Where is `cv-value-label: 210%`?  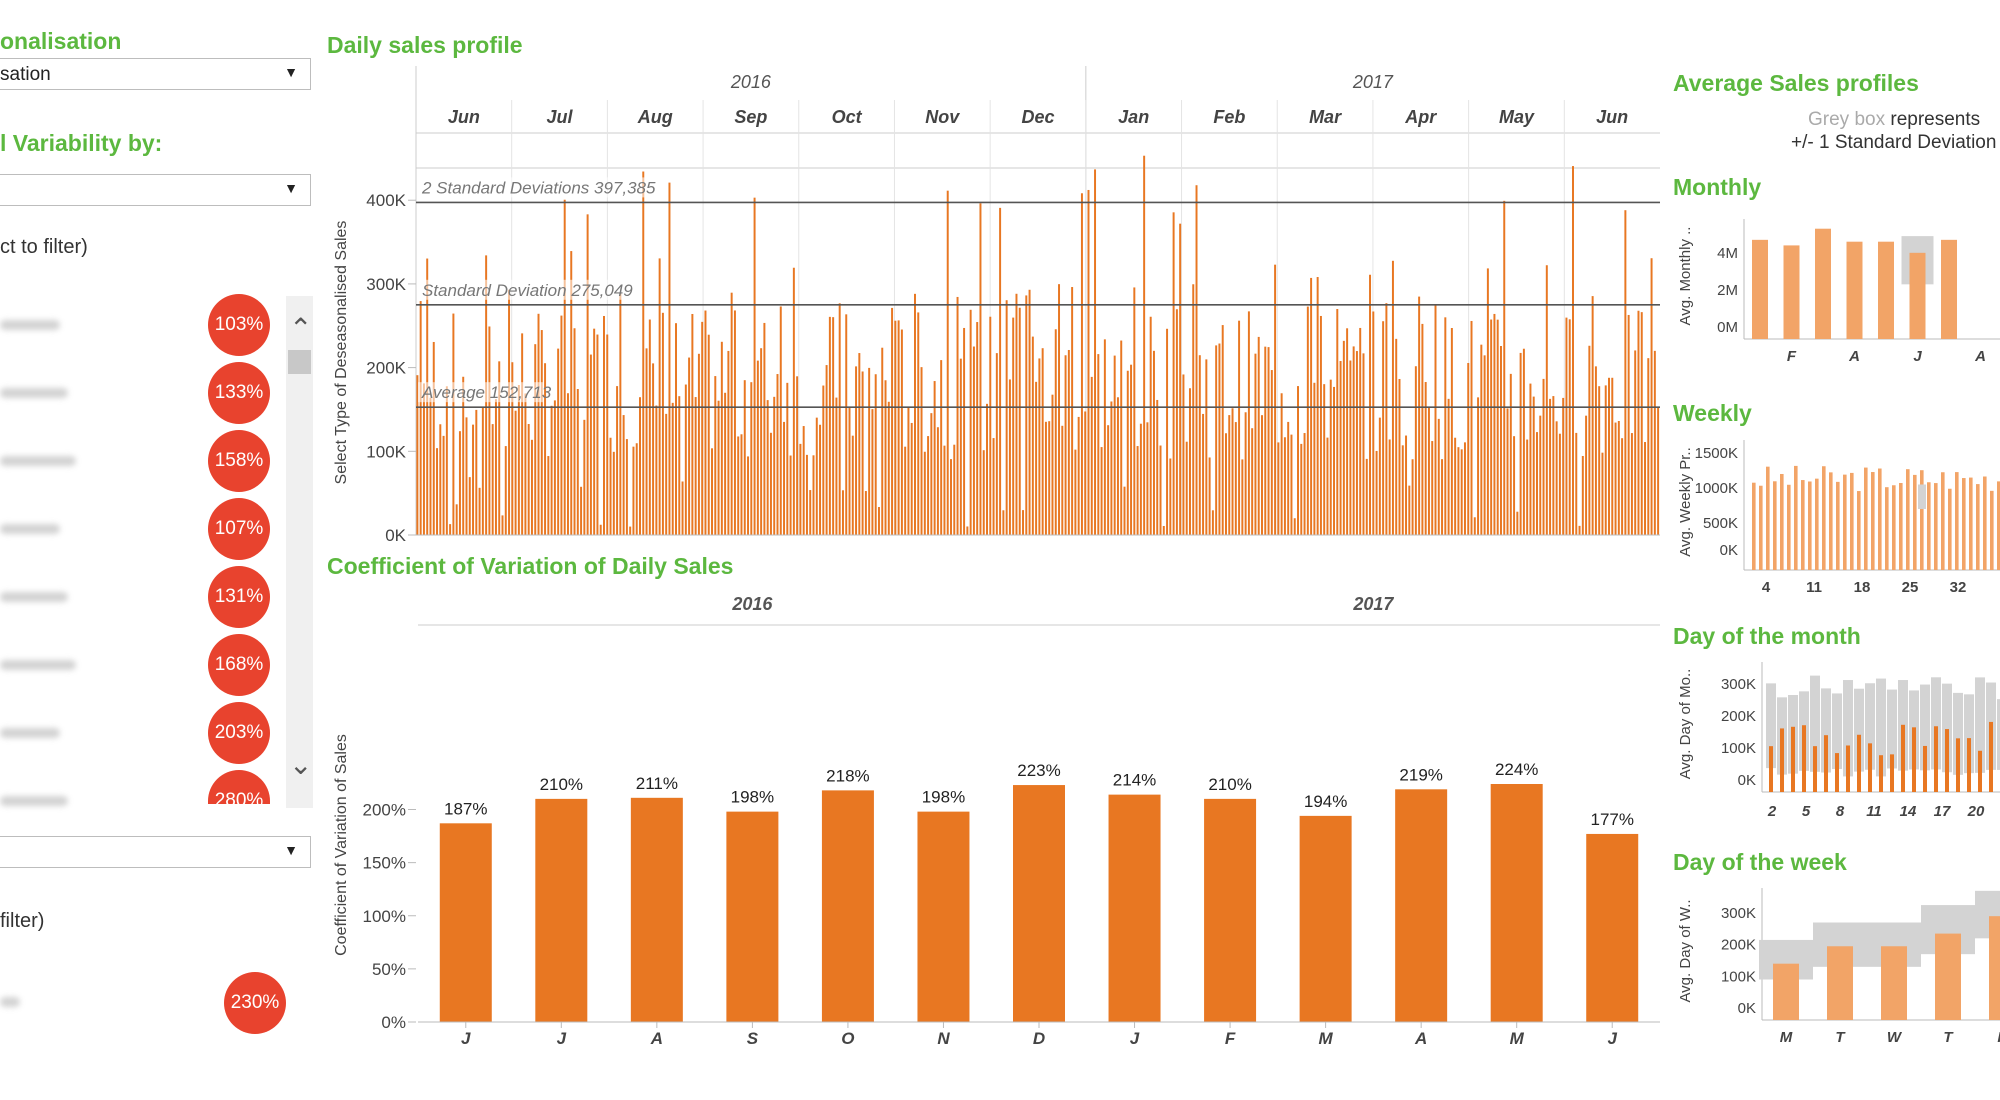
cv-value-label: 210% is located at coordinates (561, 784).